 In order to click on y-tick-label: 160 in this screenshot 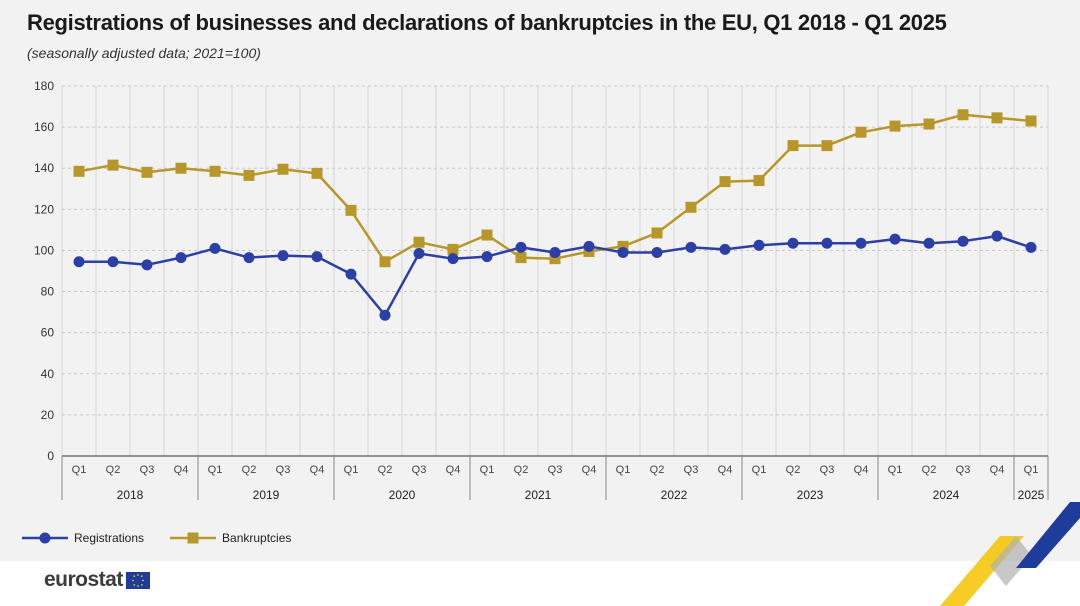, I will do `click(44, 127)`.